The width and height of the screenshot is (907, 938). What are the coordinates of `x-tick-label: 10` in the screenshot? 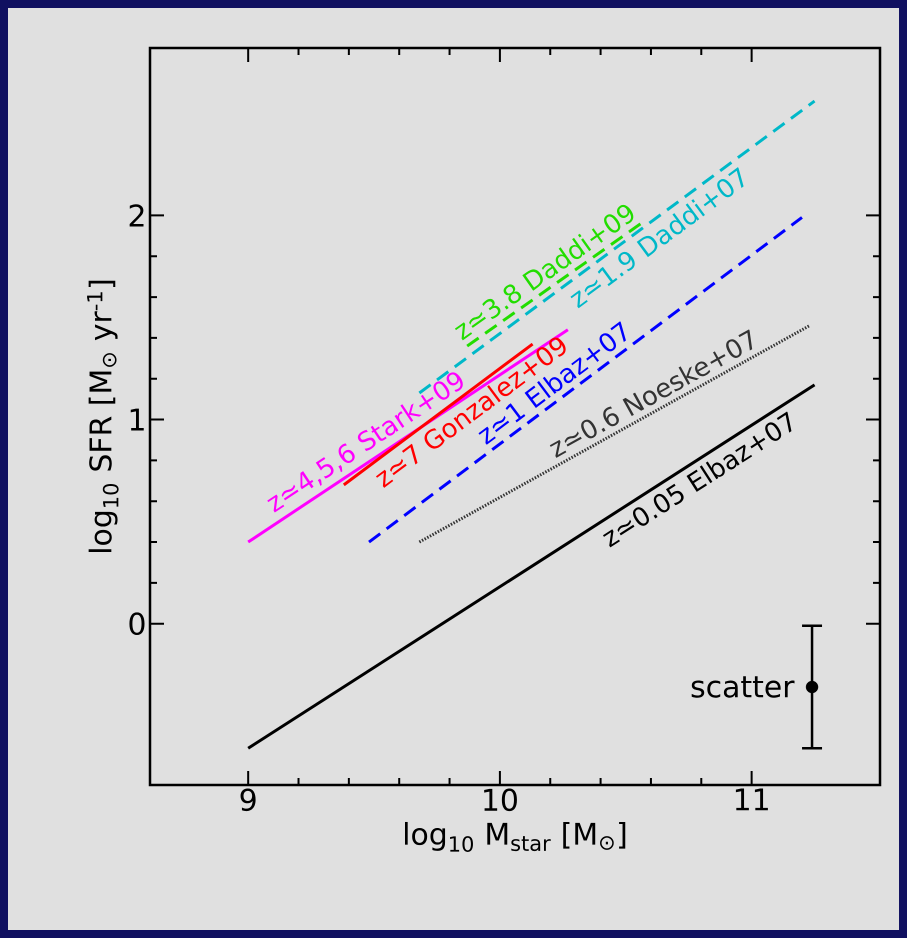 It's located at (500, 800).